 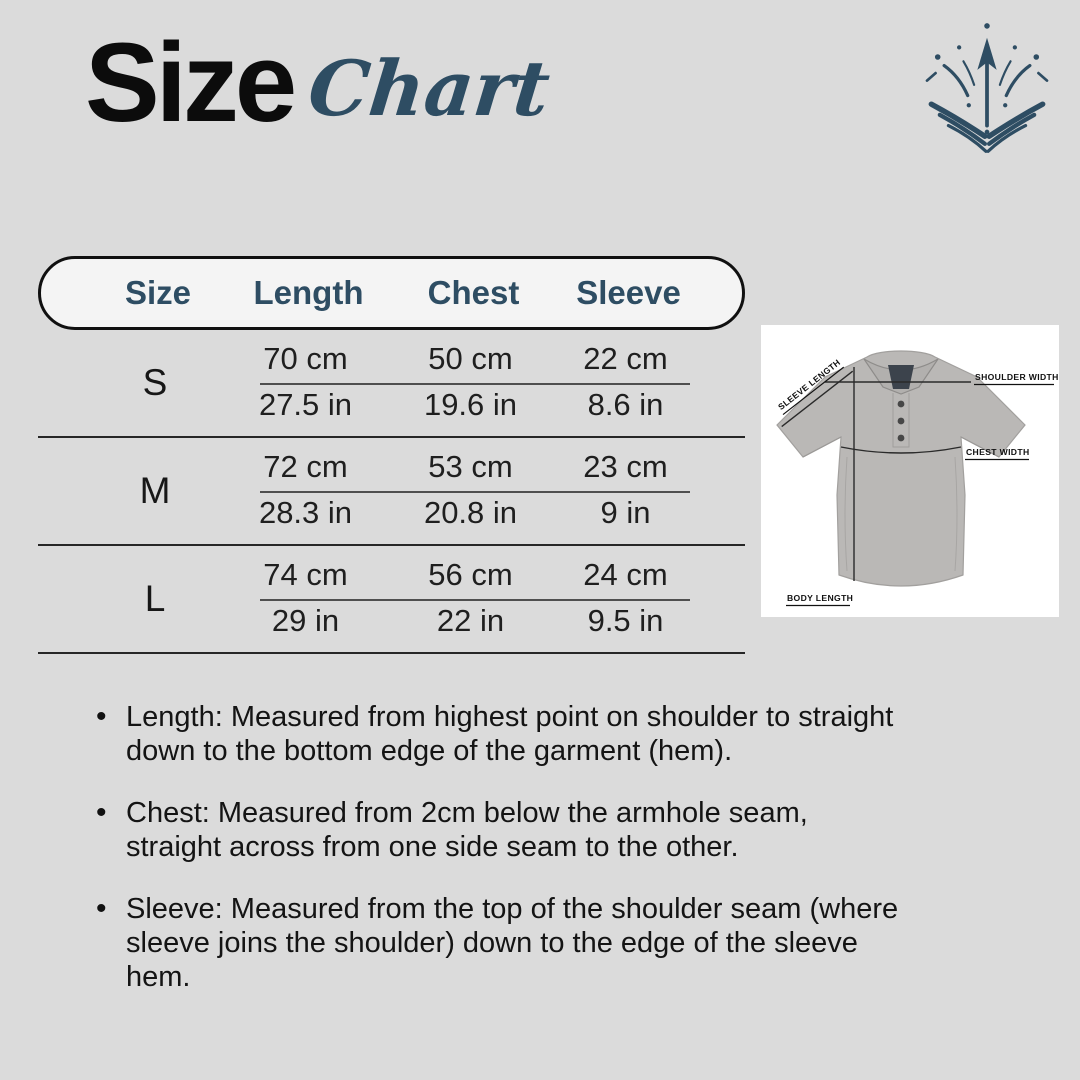 I want to click on chest-values: 50 cm 19.6 in, so click(x=470, y=383).